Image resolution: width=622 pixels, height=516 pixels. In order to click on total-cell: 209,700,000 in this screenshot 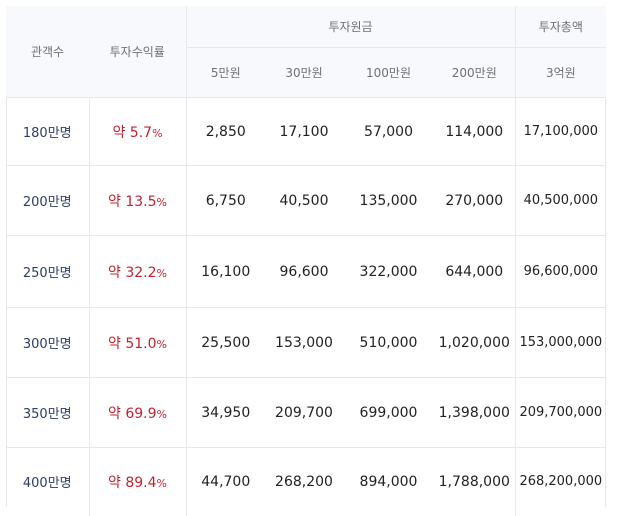, I will do `click(560, 412)`.